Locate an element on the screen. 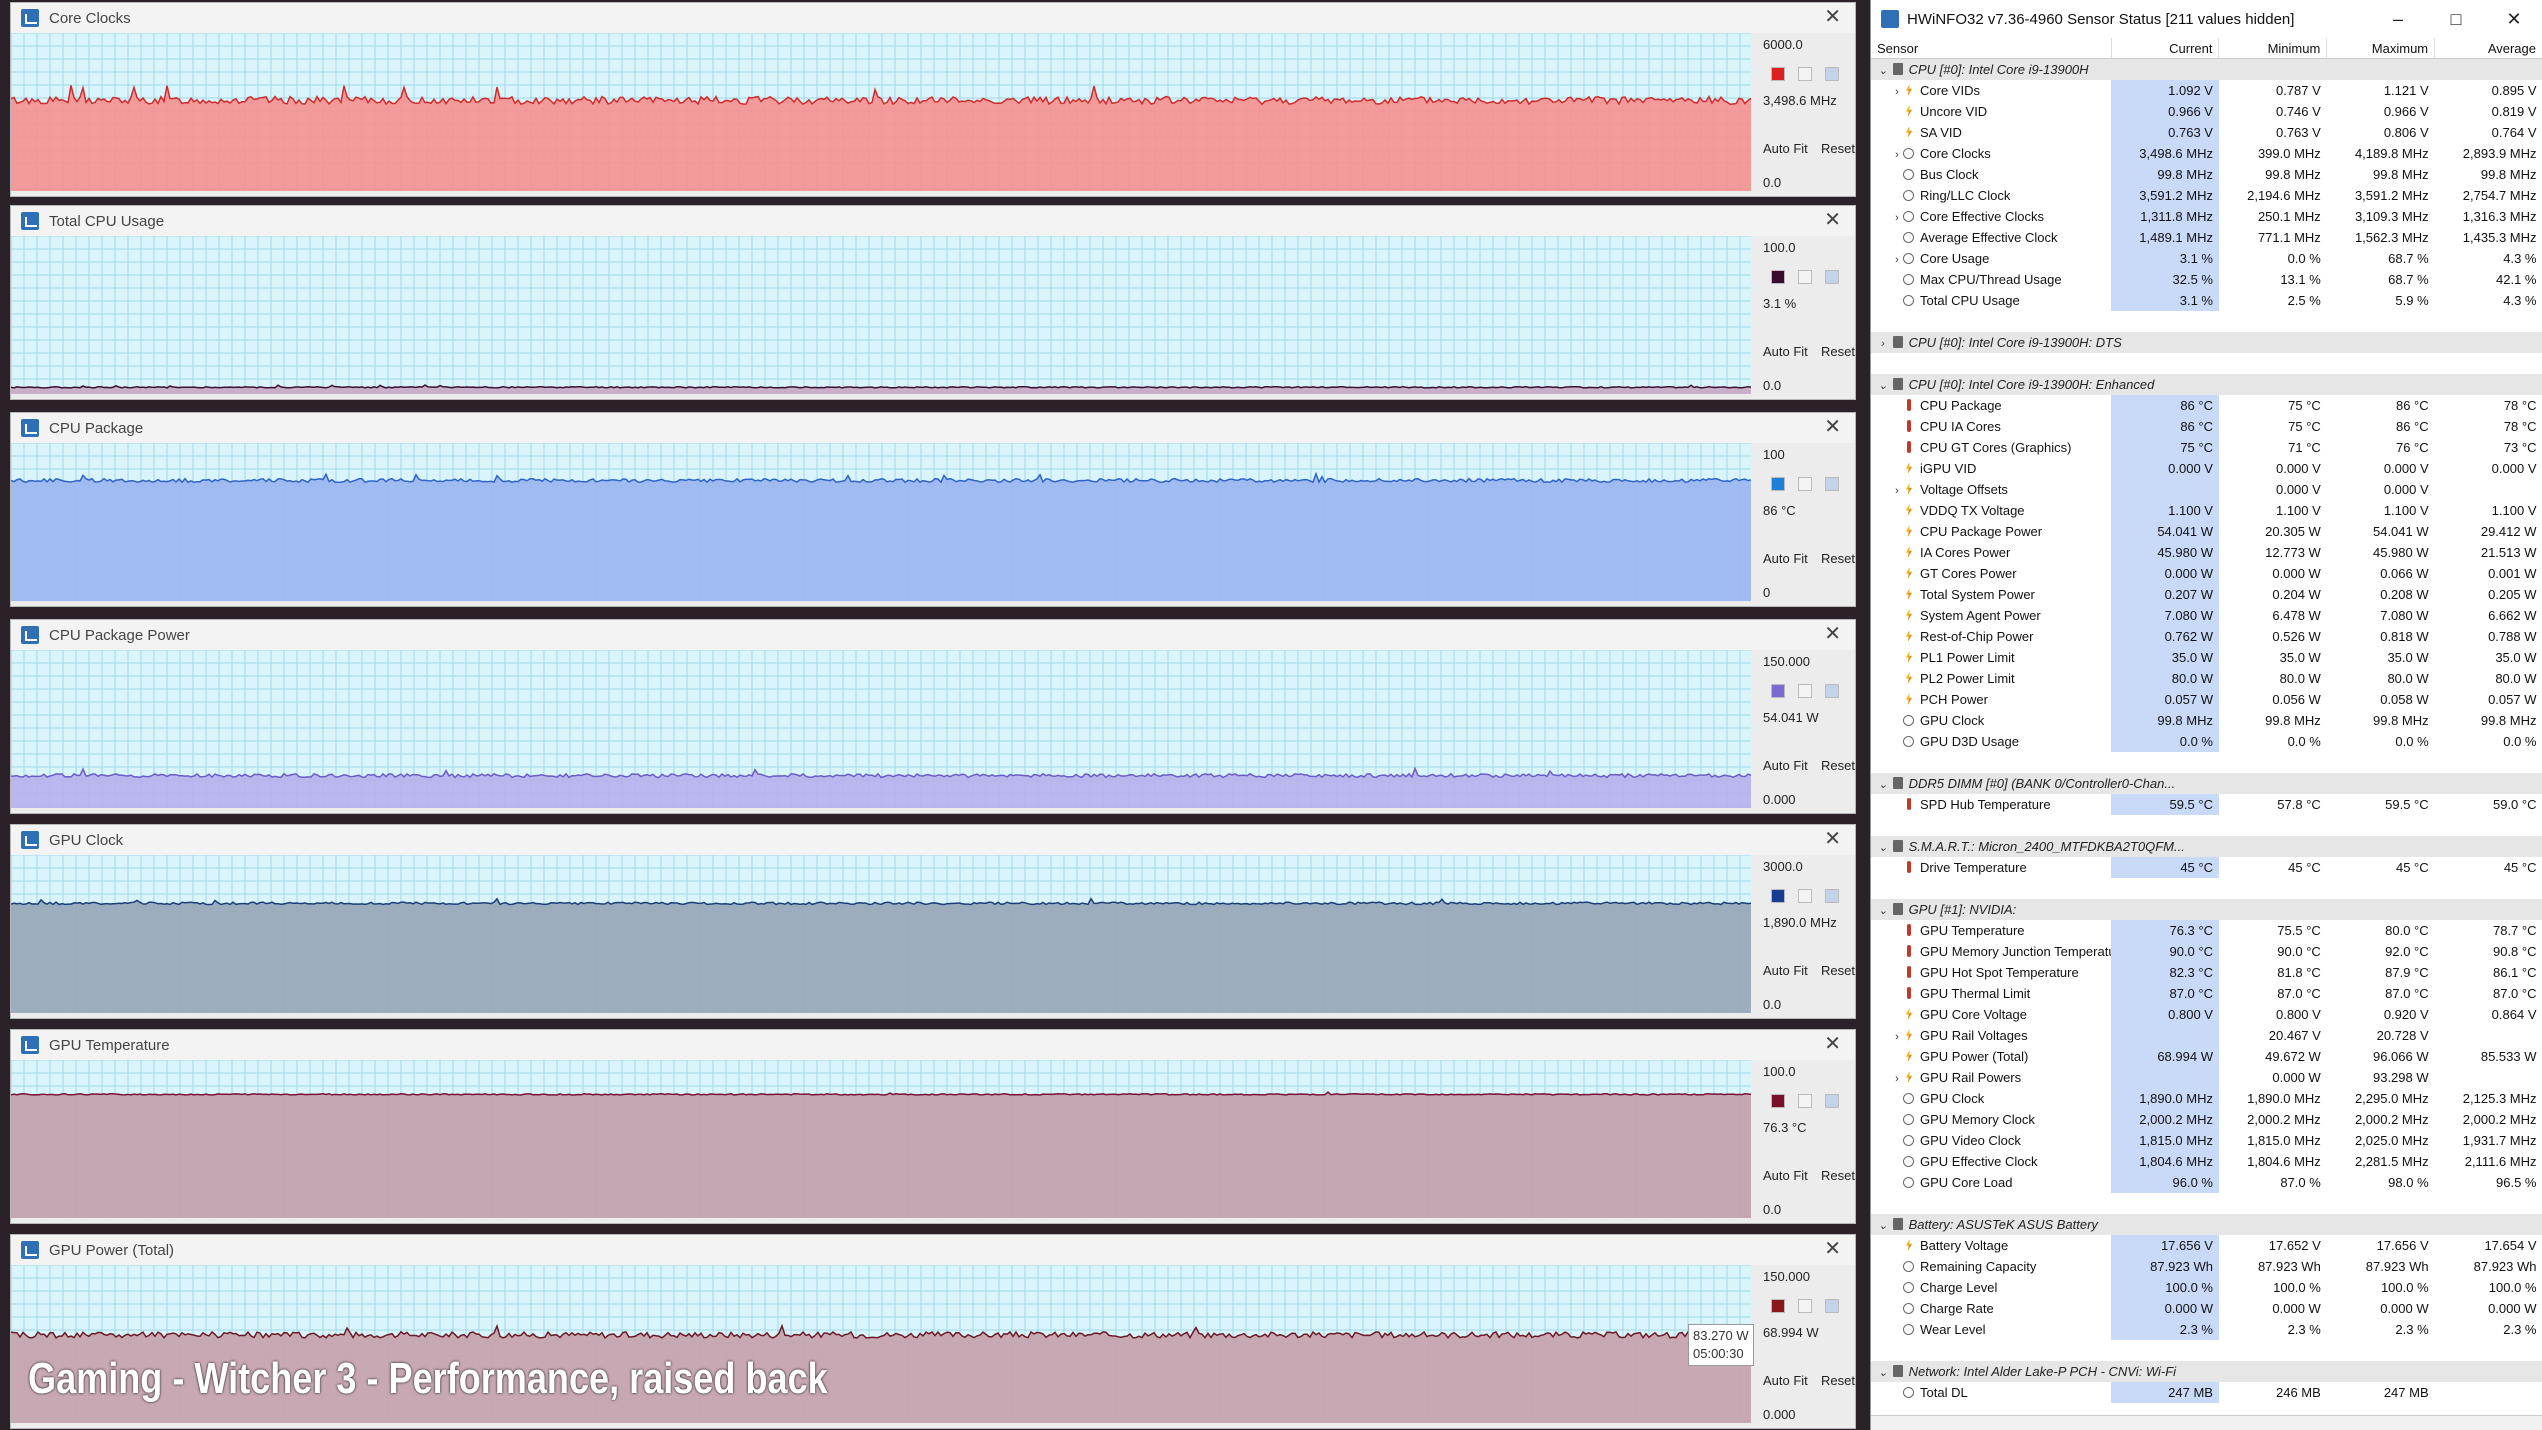 Image resolution: width=2542 pixels, height=1430 pixels. sensor-name-cell: GPU Memory Junction Temperature is located at coordinates (1991, 951).